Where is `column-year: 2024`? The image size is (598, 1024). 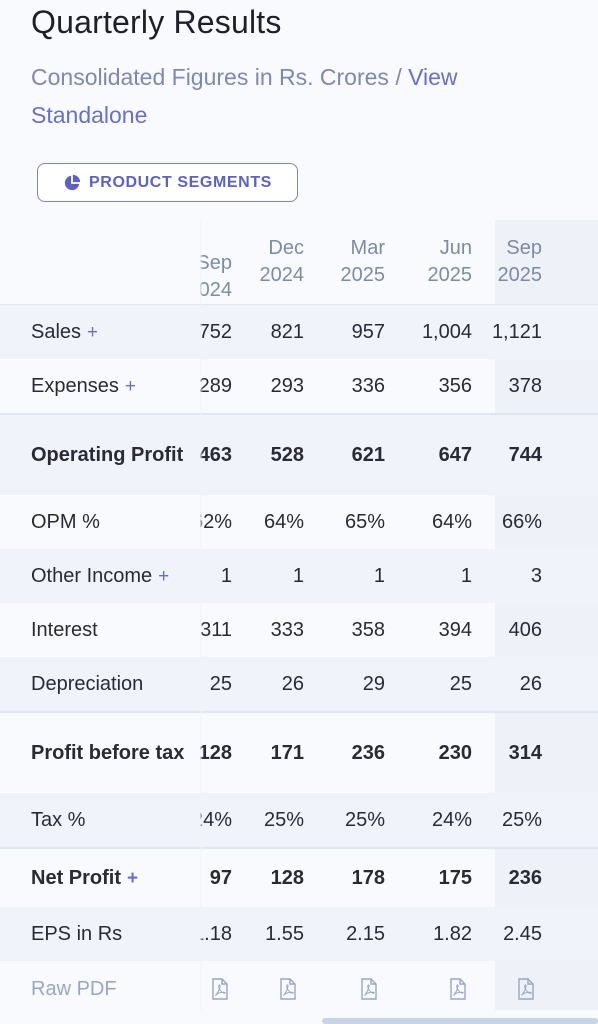 column-year: 2024 is located at coordinates (282, 275).